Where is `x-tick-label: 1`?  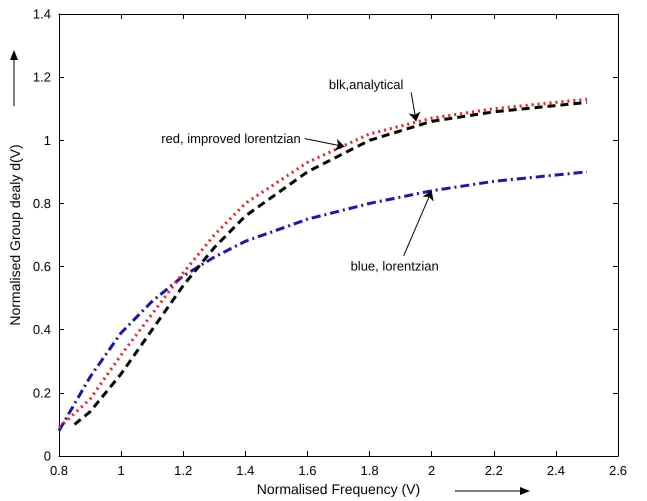
x-tick-label: 1 is located at coordinates (121, 470).